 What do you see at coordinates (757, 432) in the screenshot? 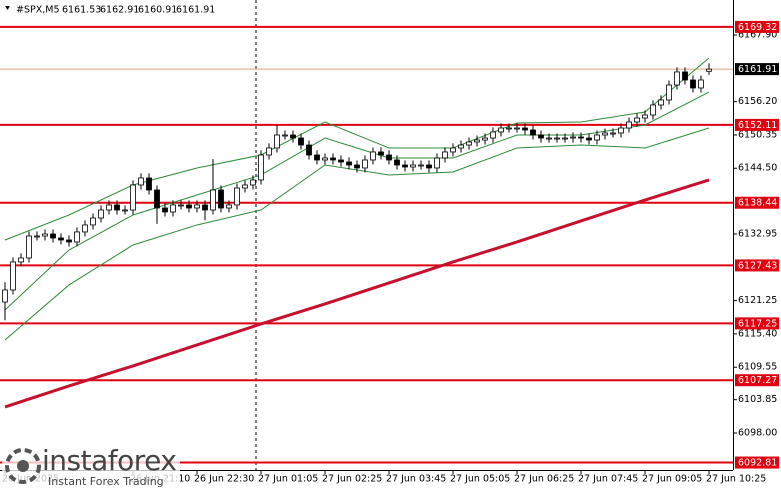
I see `y-tick-label: 6098.00` at bounding box center [757, 432].